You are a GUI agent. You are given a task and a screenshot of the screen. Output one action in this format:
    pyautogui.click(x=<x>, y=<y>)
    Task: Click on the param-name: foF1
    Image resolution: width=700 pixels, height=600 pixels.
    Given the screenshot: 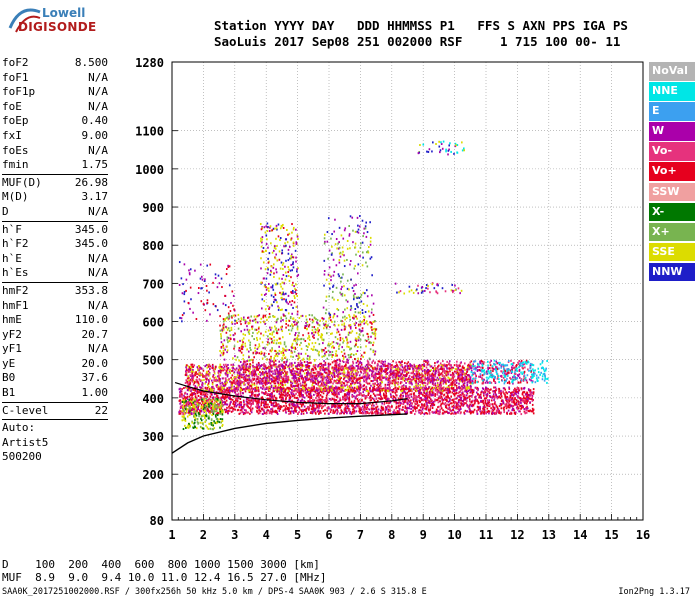 What is the action you would take?
    pyautogui.click(x=15, y=77)
    